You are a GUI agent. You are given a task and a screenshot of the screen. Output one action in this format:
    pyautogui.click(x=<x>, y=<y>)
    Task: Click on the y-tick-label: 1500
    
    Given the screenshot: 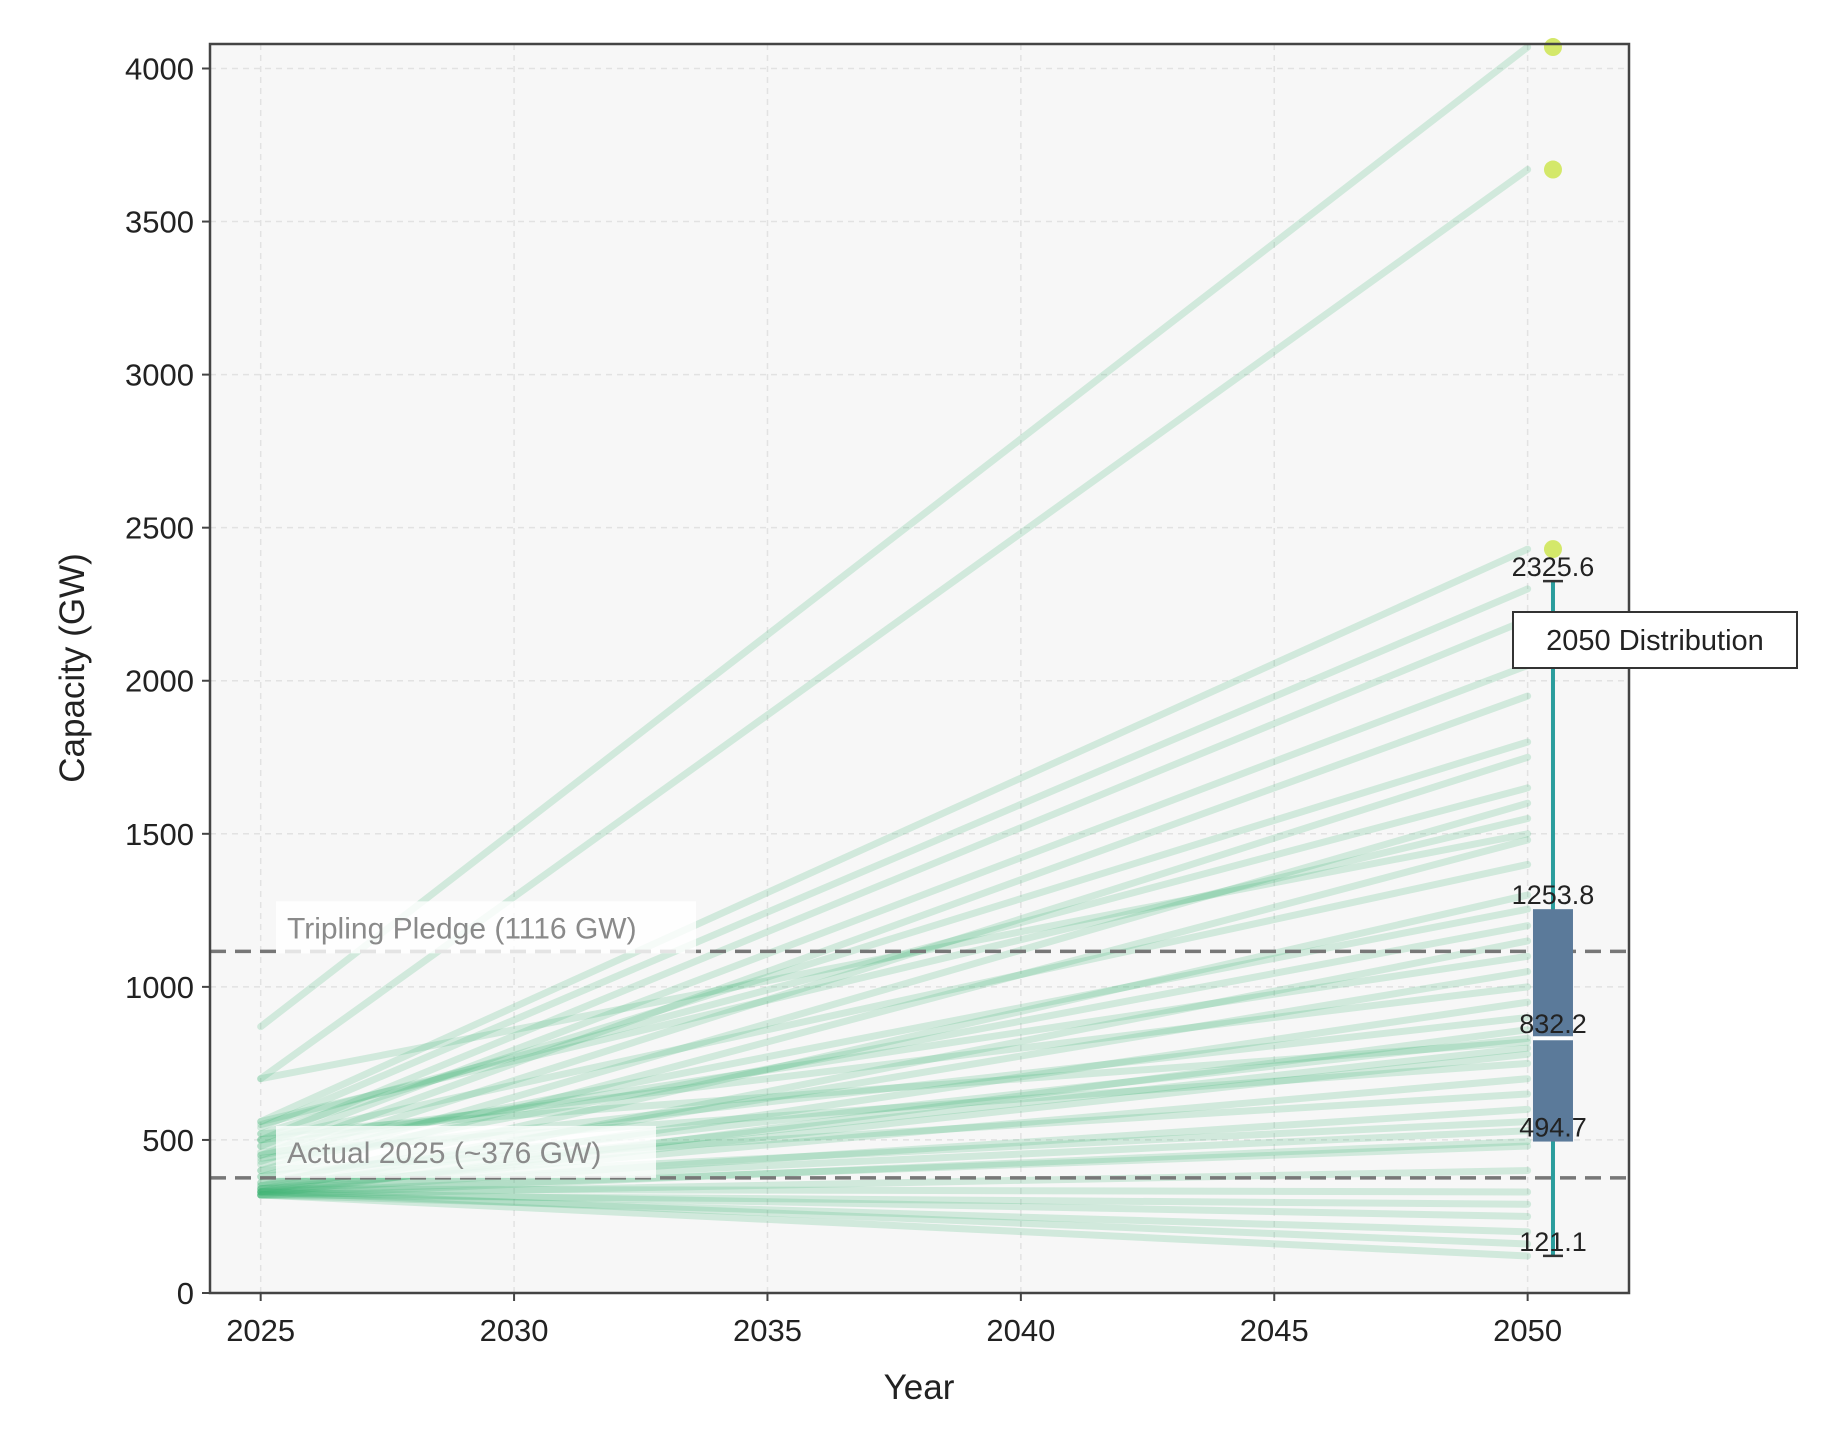 What is the action you would take?
    pyautogui.click(x=159, y=834)
    